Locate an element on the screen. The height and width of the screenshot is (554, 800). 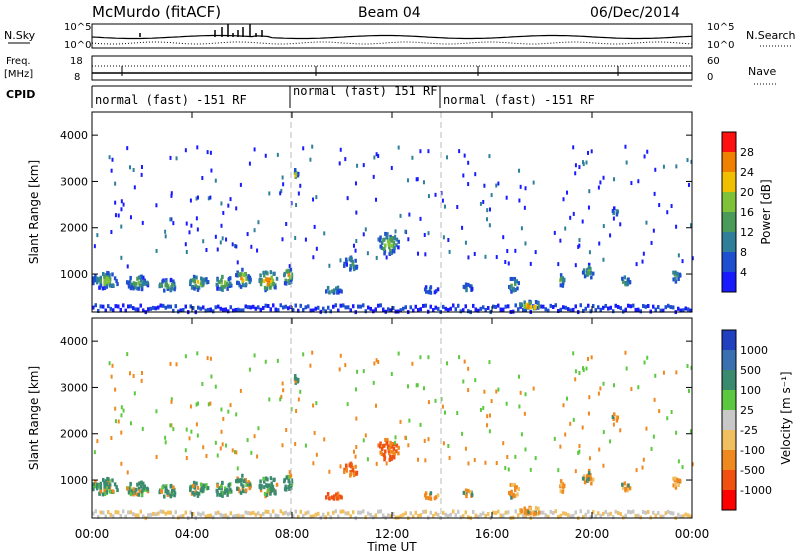
x-axis-label: Time UT is located at coordinates (391, 547).